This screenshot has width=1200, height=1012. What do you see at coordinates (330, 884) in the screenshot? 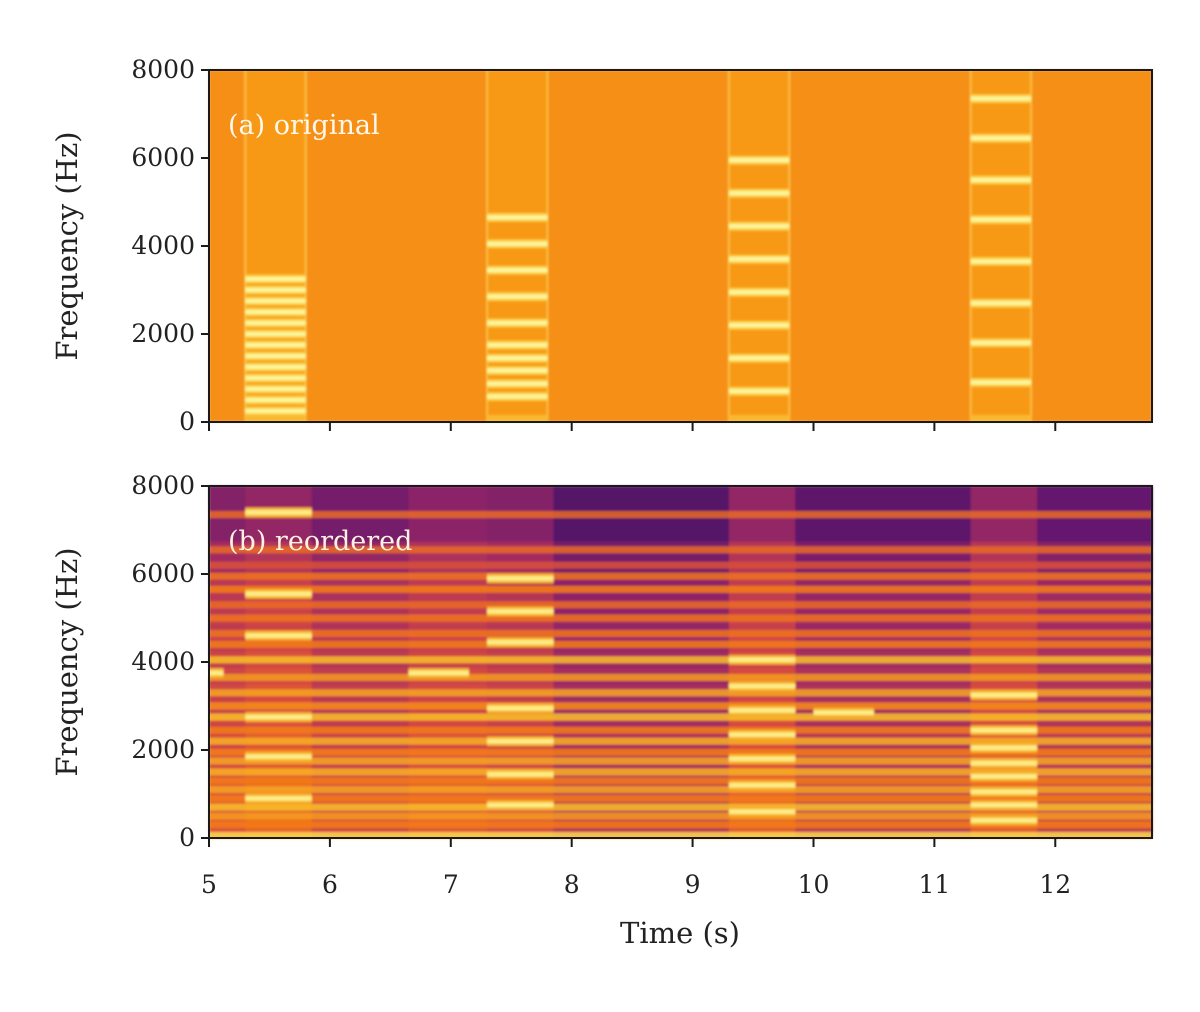
I see `x-tick-label: 6` at bounding box center [330, 884].